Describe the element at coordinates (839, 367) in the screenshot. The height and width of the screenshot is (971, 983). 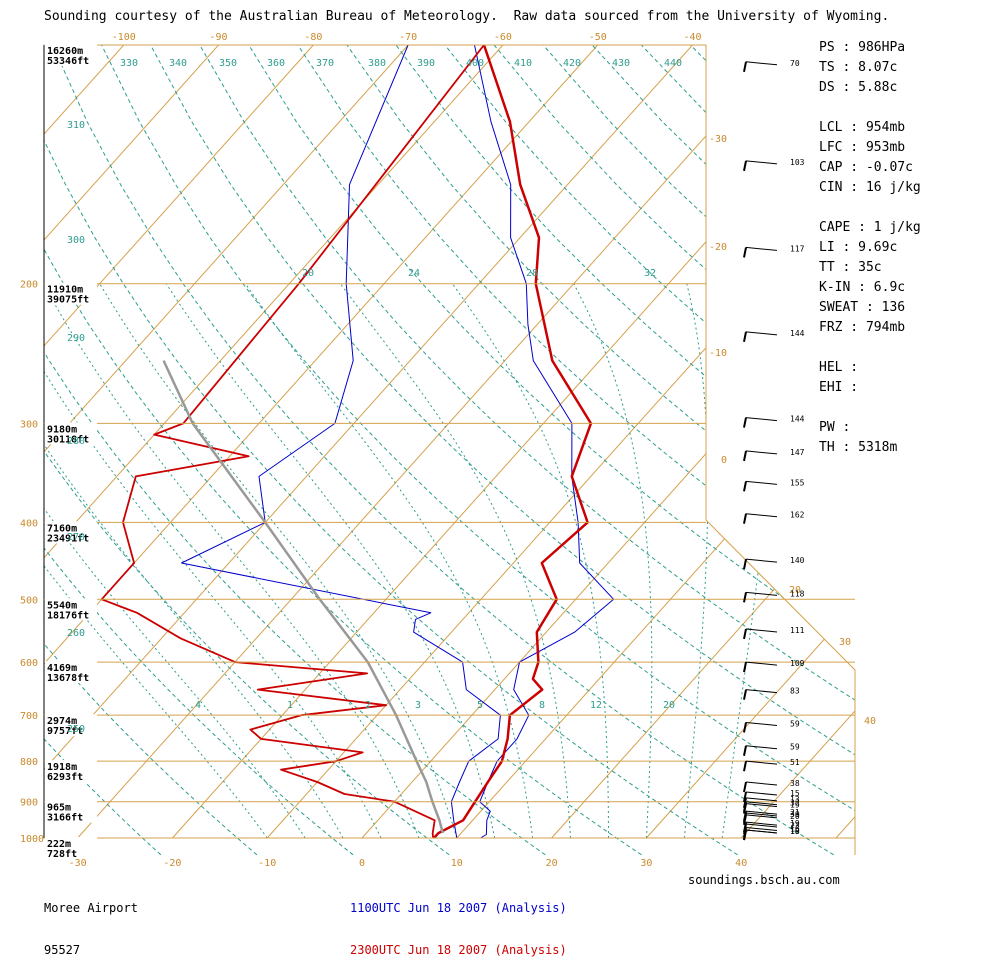
I see `stat-row: HEL :` at that location.